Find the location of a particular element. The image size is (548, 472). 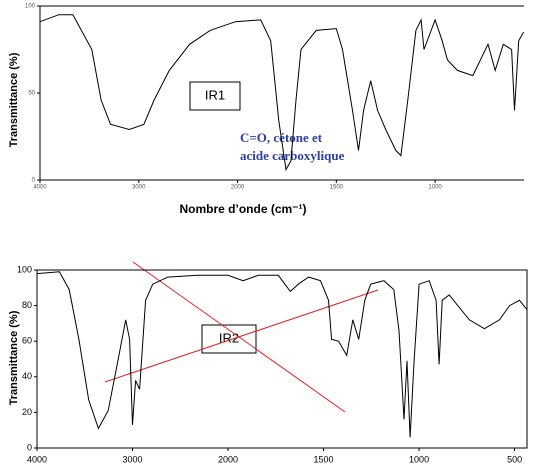

y-tick-label: 80 is located at coordinates (27, 305).